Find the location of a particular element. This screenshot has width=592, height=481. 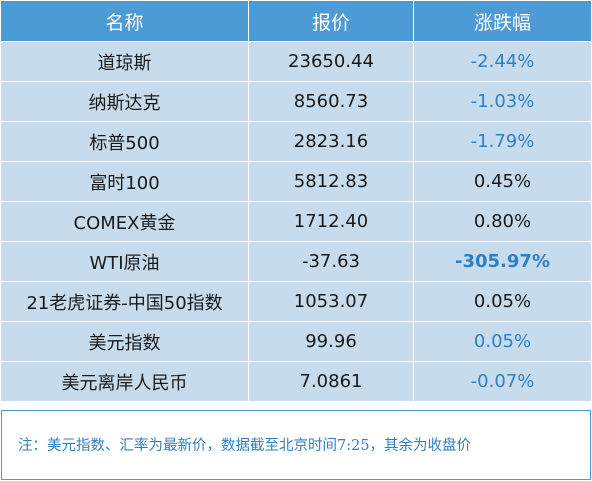

table-row: 富时100 5812.83 0.45% is located at coordinates (296, 181).